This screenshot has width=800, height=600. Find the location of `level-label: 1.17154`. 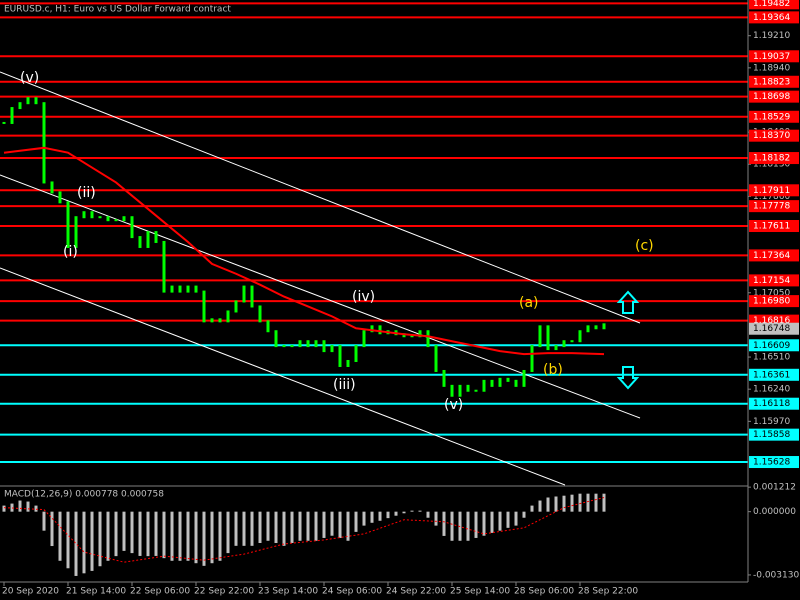

level-label: 1.17154 is located at coordinates (771, 281).